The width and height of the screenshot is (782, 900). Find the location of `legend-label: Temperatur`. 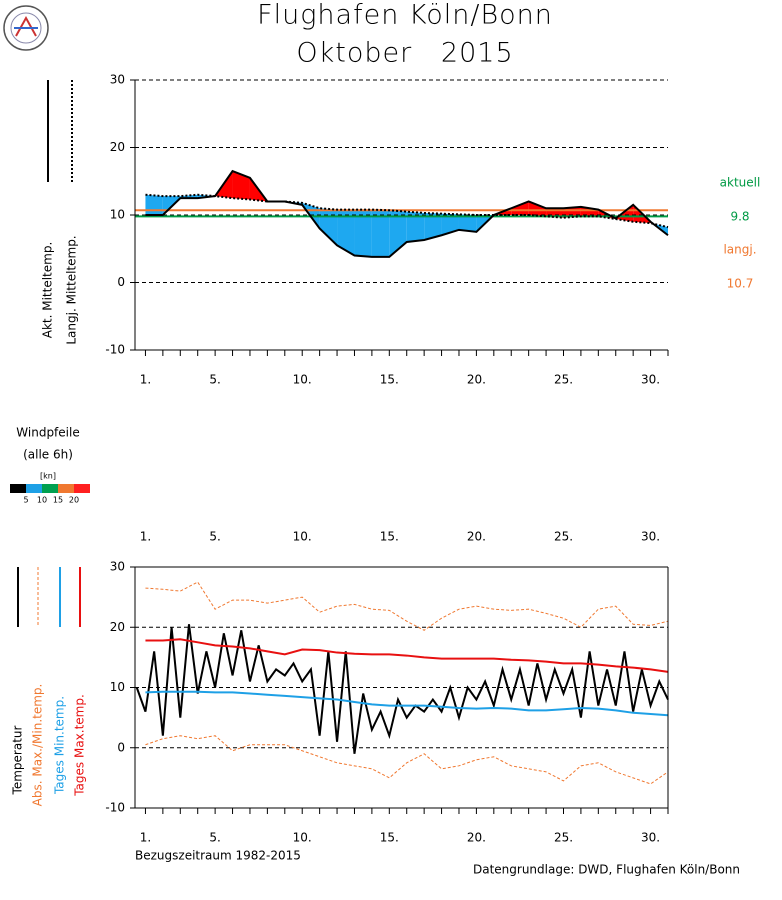

legend-label: Temperatur is located at coordinates (18, 760).